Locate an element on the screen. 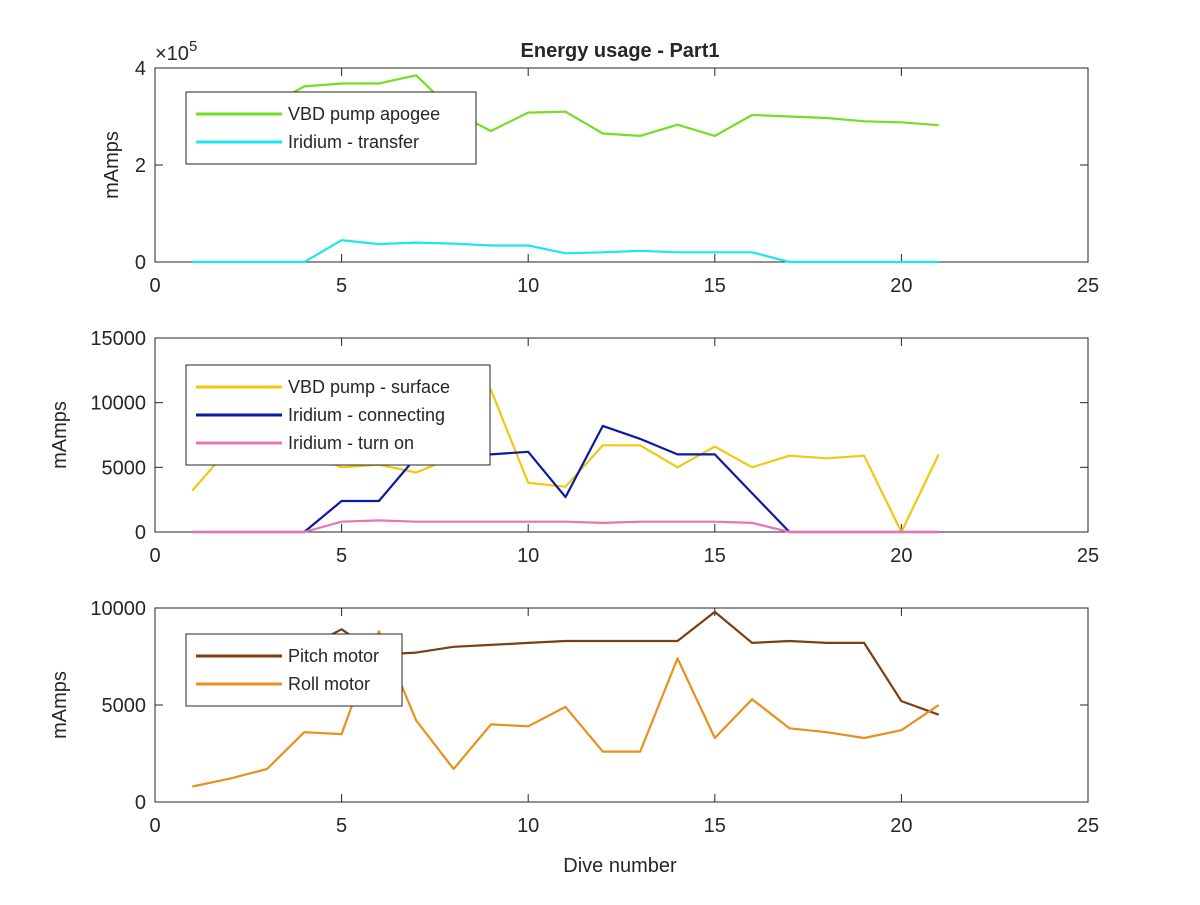  chart-title: Energy usage - Part1 is located at coordinates (620, 51).